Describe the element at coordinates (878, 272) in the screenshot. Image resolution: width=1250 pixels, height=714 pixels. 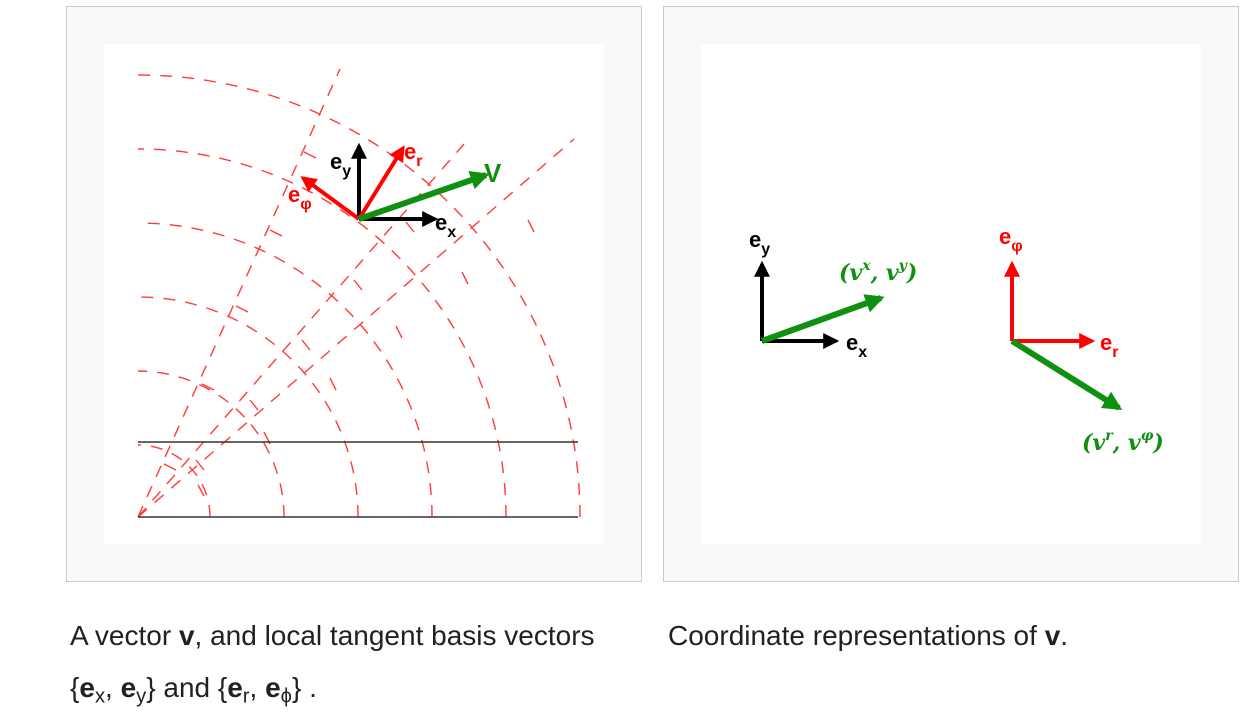
I see `v-cartesian-components-label: (vx, vy)` at that location.